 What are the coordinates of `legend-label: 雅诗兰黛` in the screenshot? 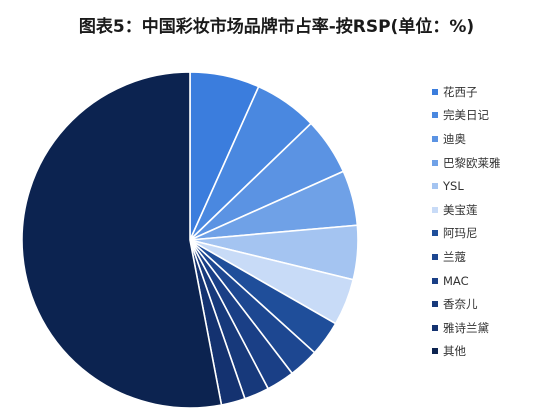 It's located at (466, 327).